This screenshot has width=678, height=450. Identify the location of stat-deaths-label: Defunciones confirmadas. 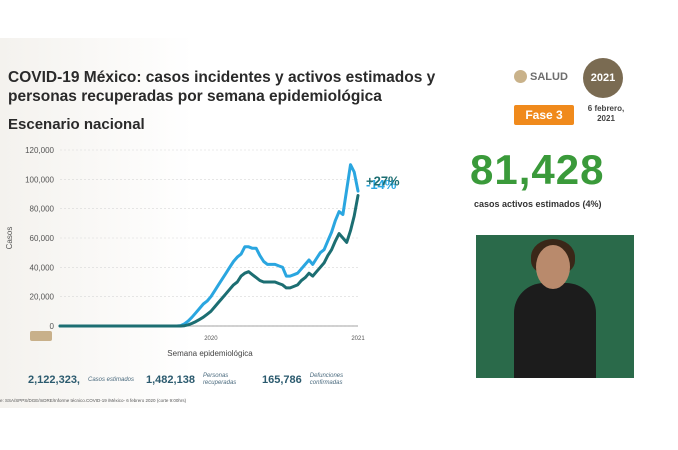
(326, 379).